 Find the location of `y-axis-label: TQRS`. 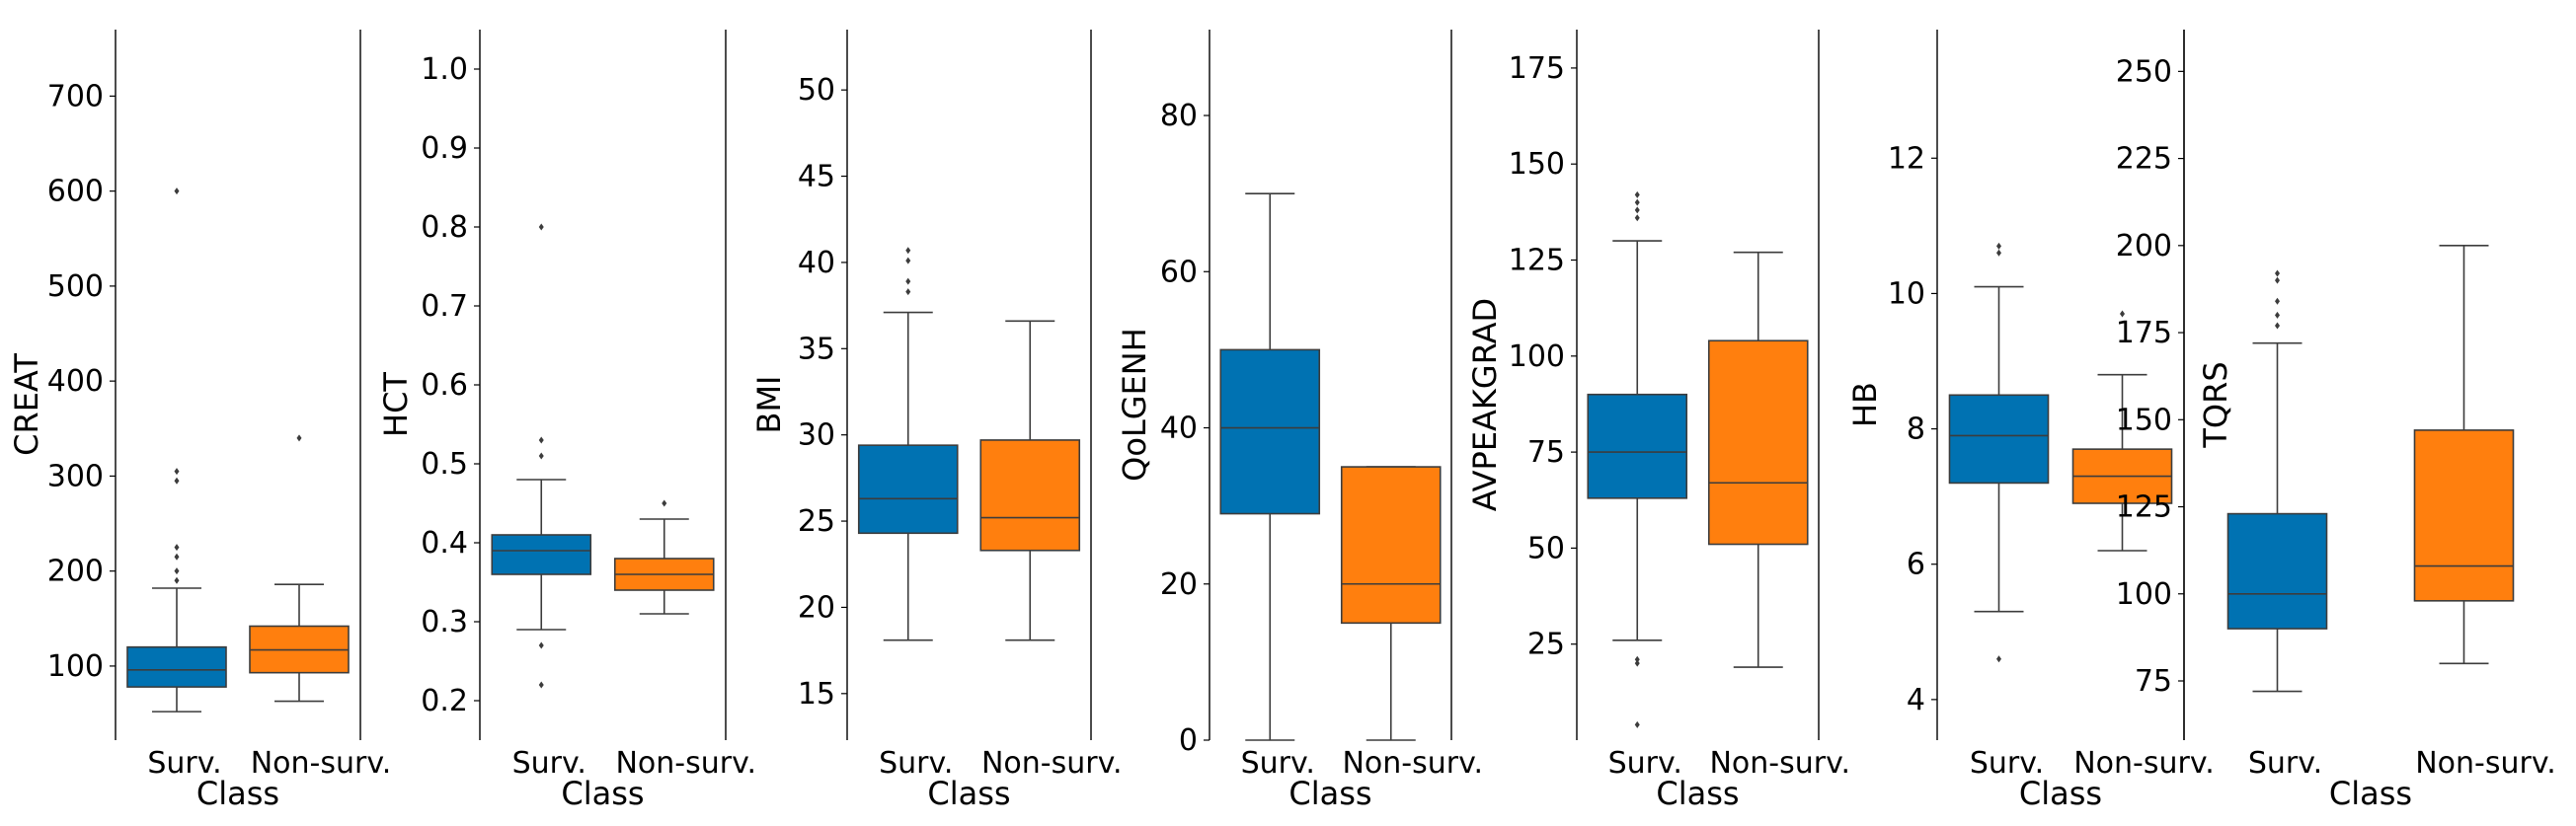

y-axis-label: TQRS is located at coordinates (2215, 405).